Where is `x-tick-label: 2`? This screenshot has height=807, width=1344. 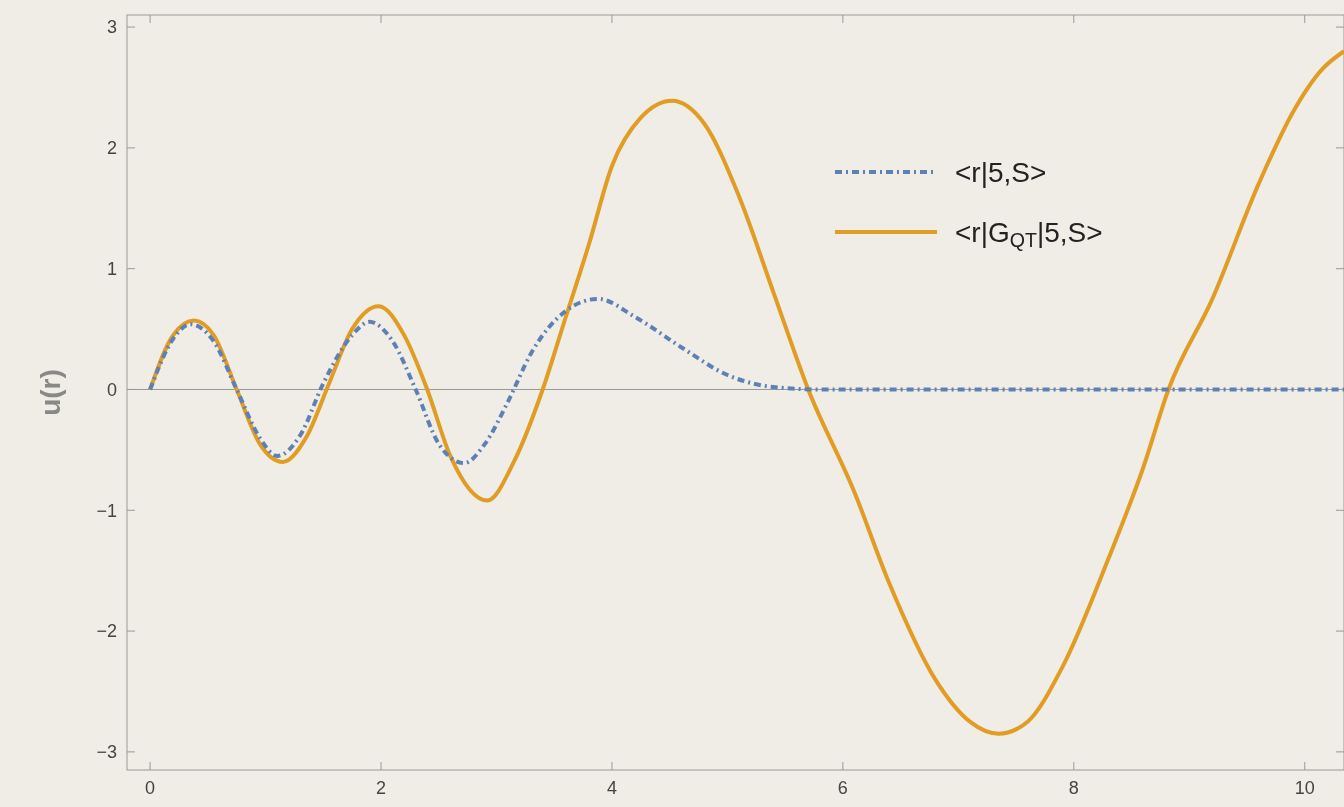
x-tick-label: 2 is located at coordinates (381, 788).